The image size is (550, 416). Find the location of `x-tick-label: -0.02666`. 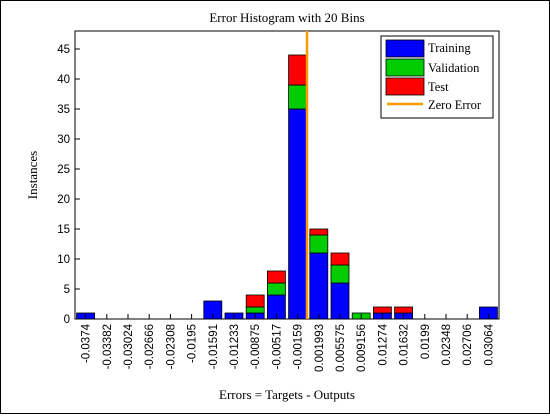

x-tick-label: -0.02666 is located at coordinates (150, 346).